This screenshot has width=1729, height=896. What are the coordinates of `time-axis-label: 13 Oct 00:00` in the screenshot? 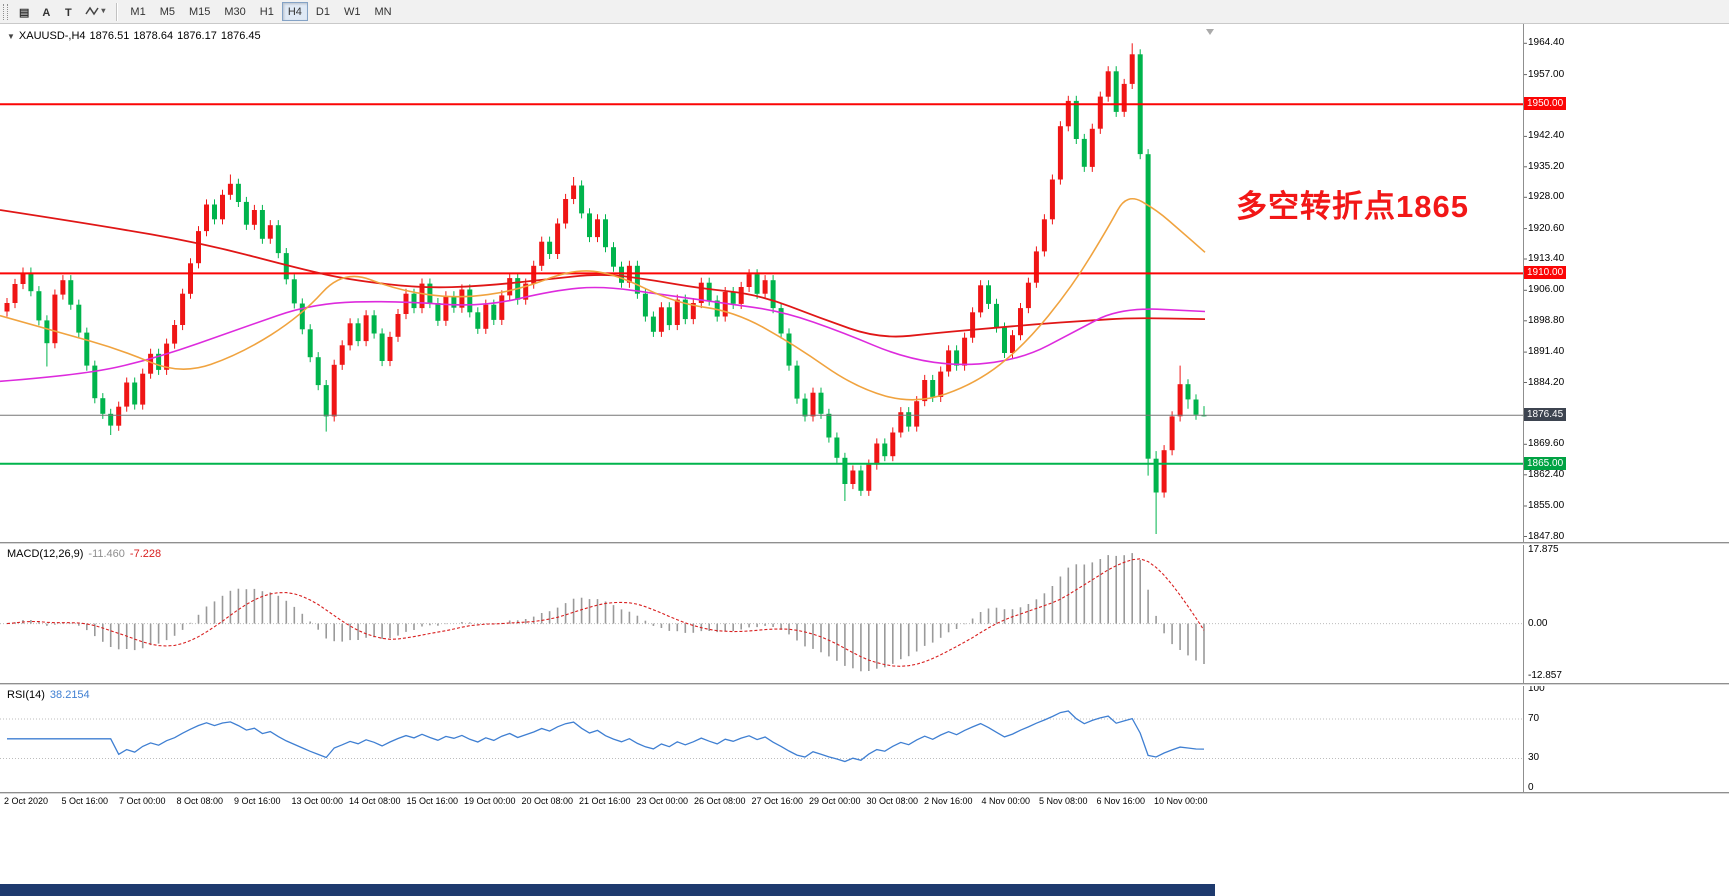 It's located at (317, 801).